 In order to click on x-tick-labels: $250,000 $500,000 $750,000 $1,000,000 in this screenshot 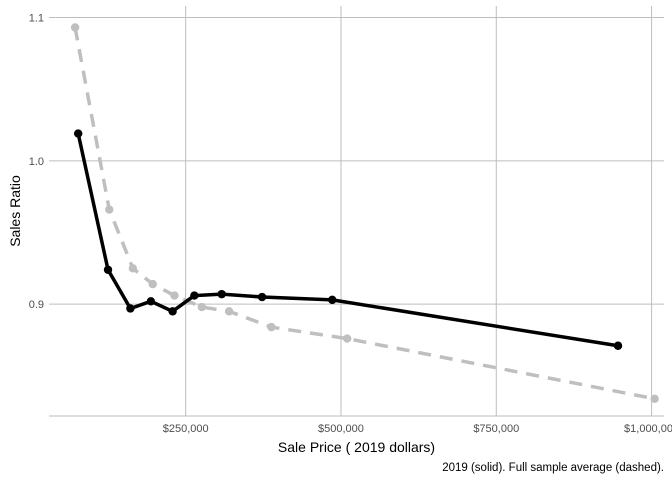, I will do `click(417, 429)`.